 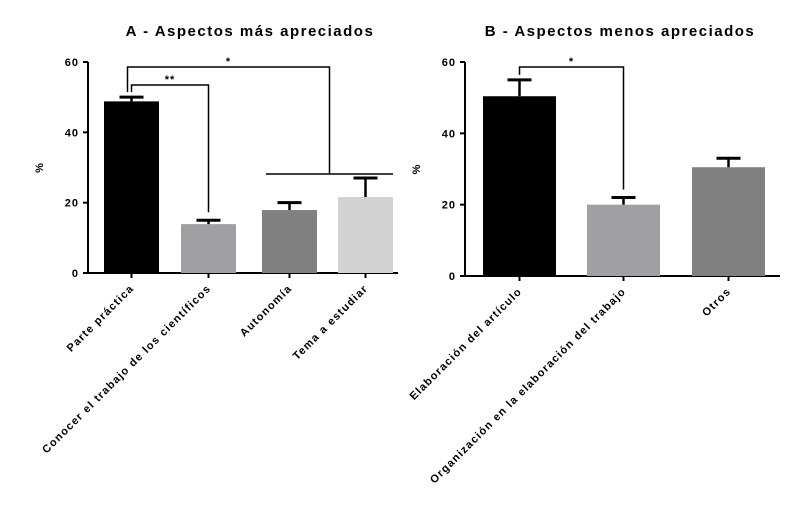 What do you see at coordinates (620, 31) in the screenshot?
I see `chart-title: B - Aspectos menos apreciados` at bounding box center [620, 31].